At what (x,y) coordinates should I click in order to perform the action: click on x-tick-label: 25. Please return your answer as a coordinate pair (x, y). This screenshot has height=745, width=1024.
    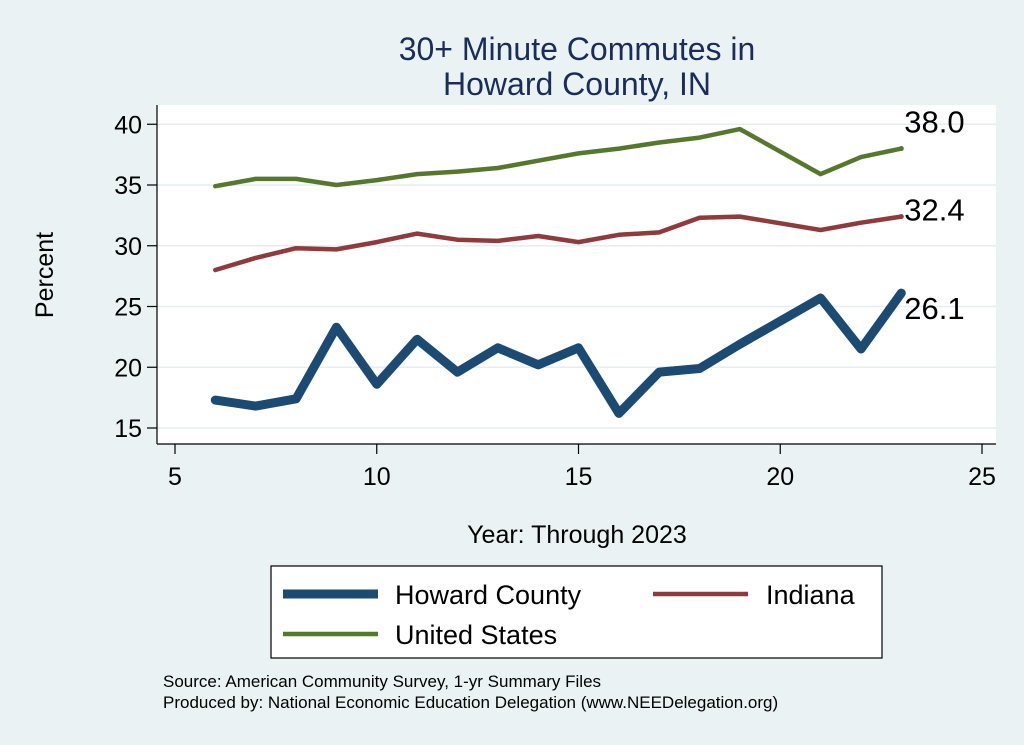
    Looking at the image, I should click on (982, 477).